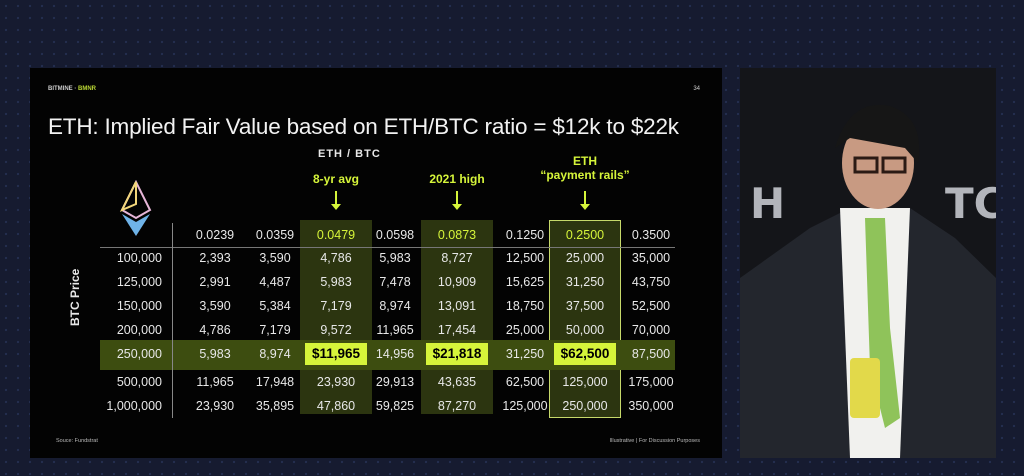 The image size is (1024, 476). What do you see at coordinates (139, 330) in the screenshot?
I see `row-header: 200,000` at bounding box center [139, 330].